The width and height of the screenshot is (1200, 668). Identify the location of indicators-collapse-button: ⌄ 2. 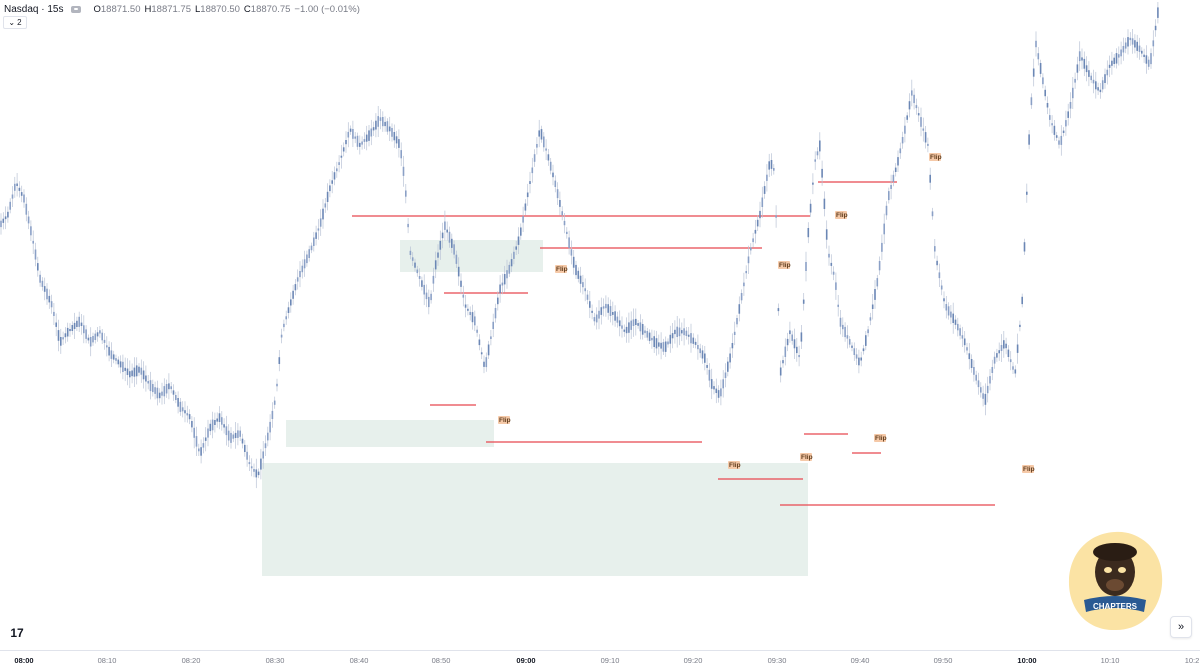
(15, 22).